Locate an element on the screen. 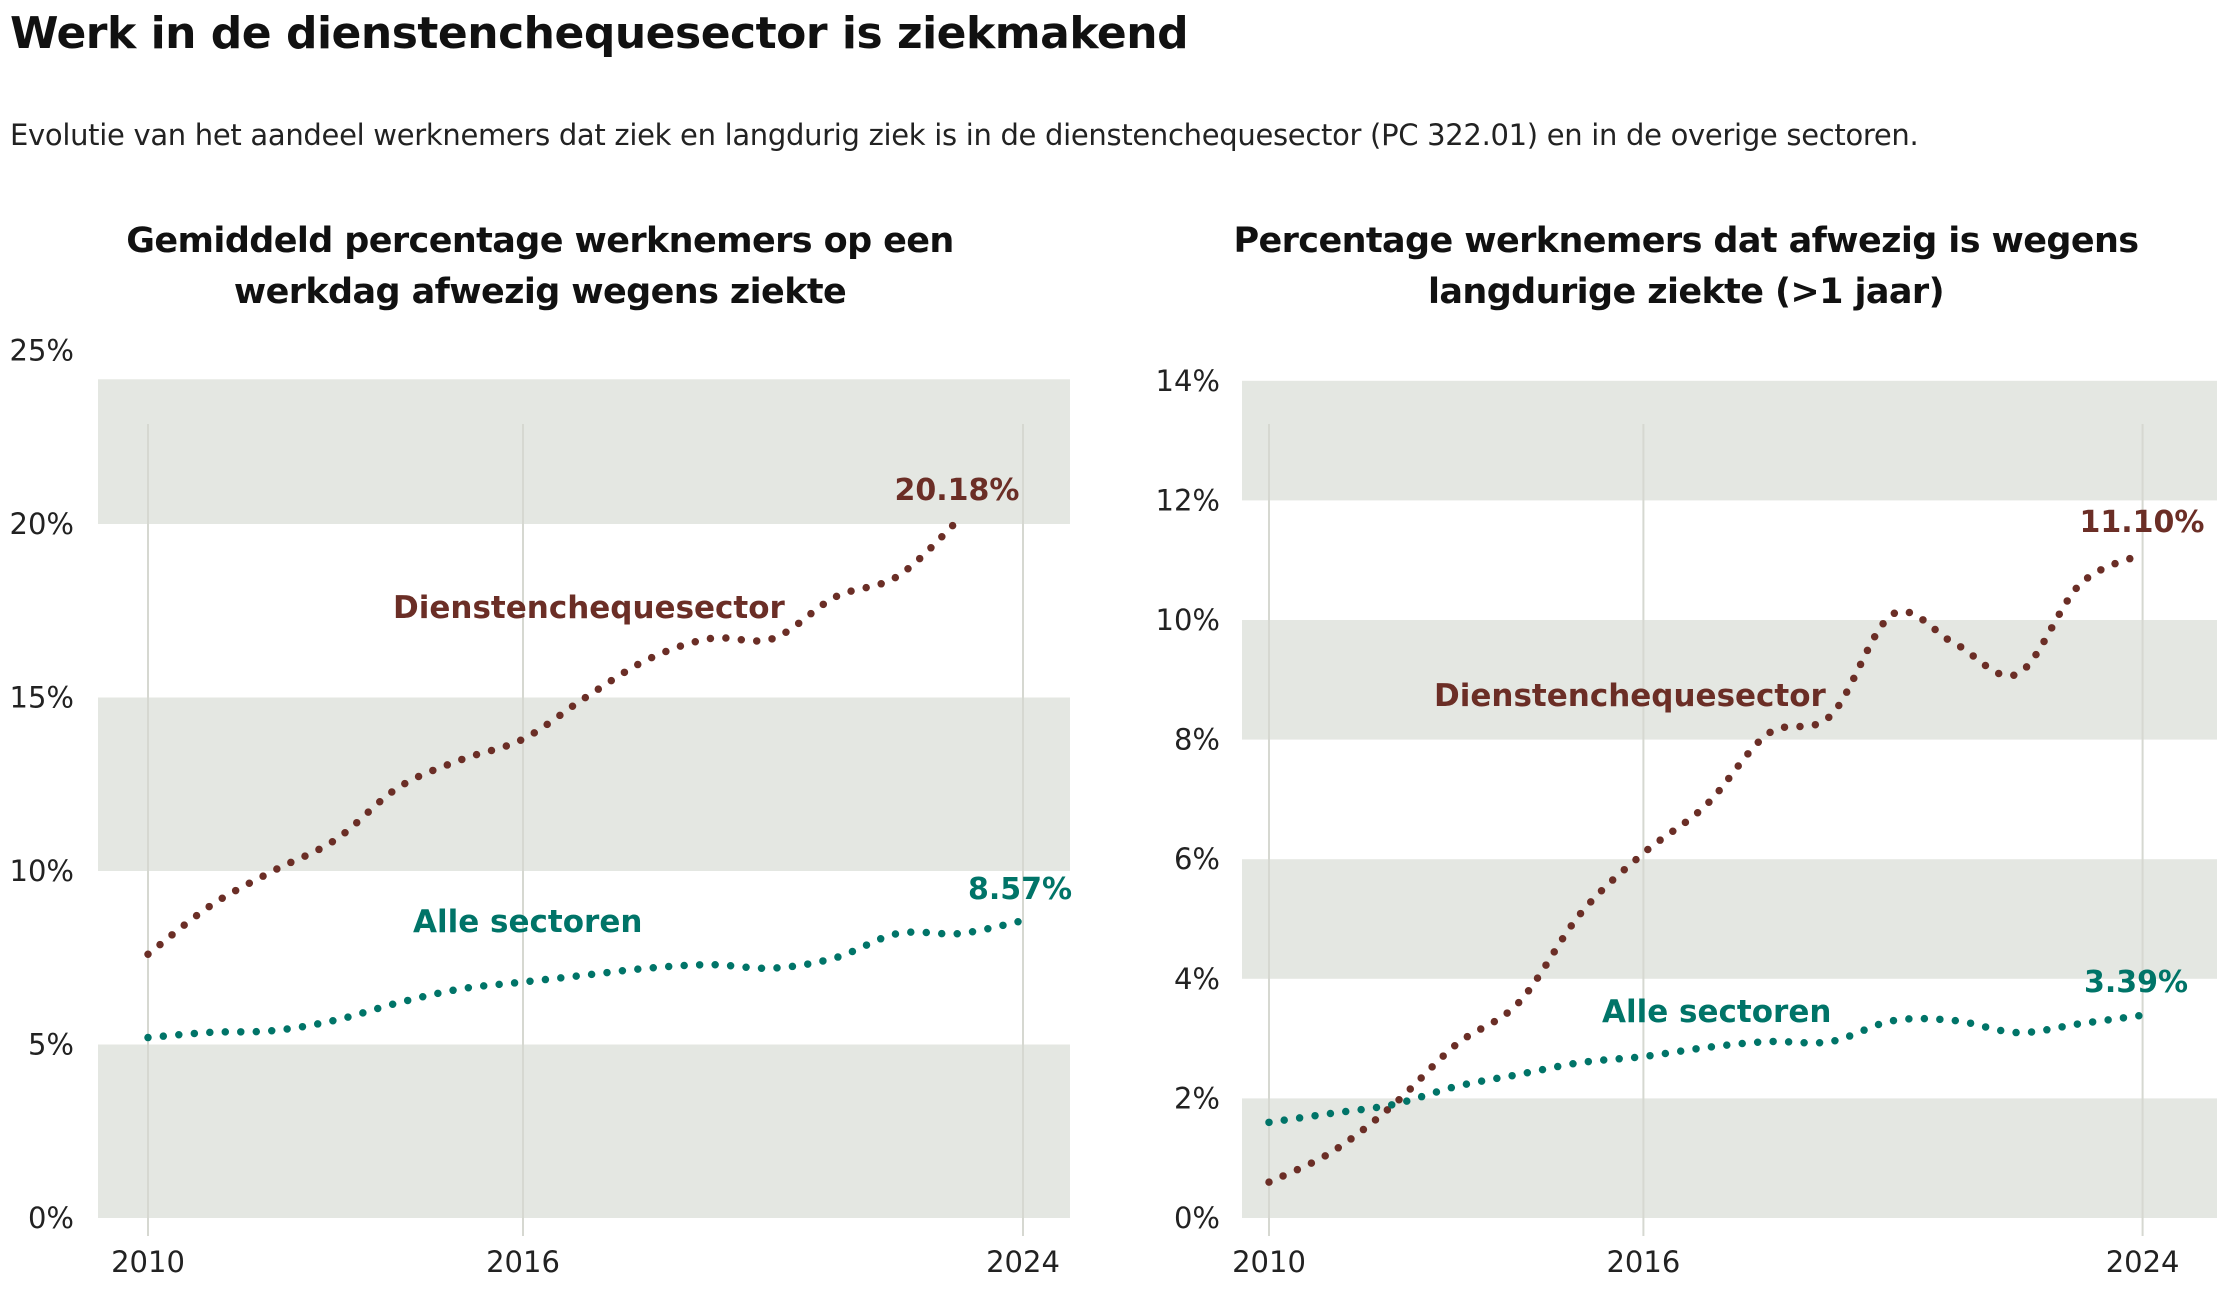 The image size is (2220, 1299). y-tick-label: 4% is located at coordinates (1197, 979).